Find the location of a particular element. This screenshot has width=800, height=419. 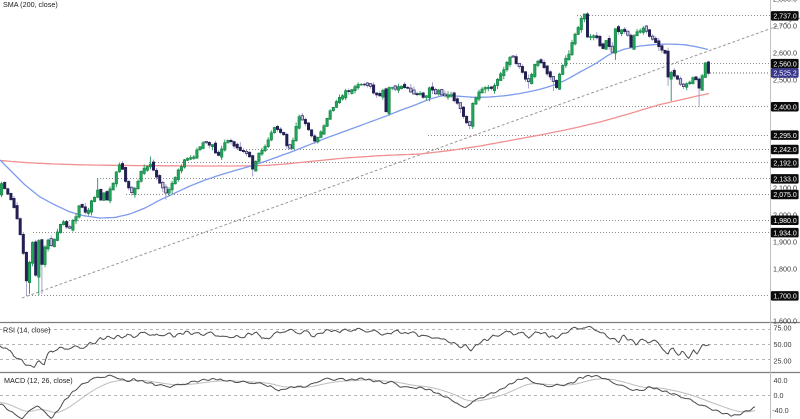

svg-text: RSI (14, close) is located at coordinates (27, 329).